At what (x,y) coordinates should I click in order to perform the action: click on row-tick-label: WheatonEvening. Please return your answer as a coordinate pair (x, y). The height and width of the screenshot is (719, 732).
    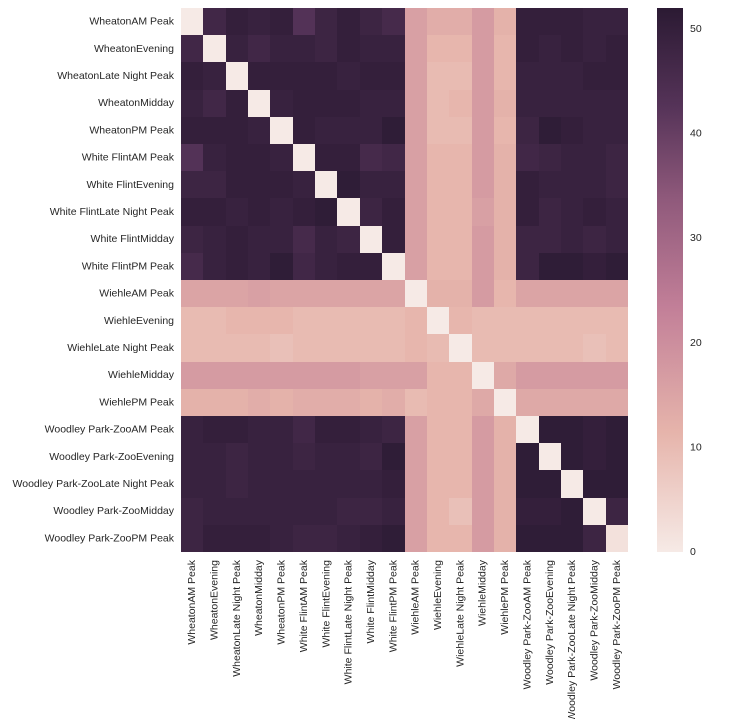
    Looking at the image, I should click on (134, 49).